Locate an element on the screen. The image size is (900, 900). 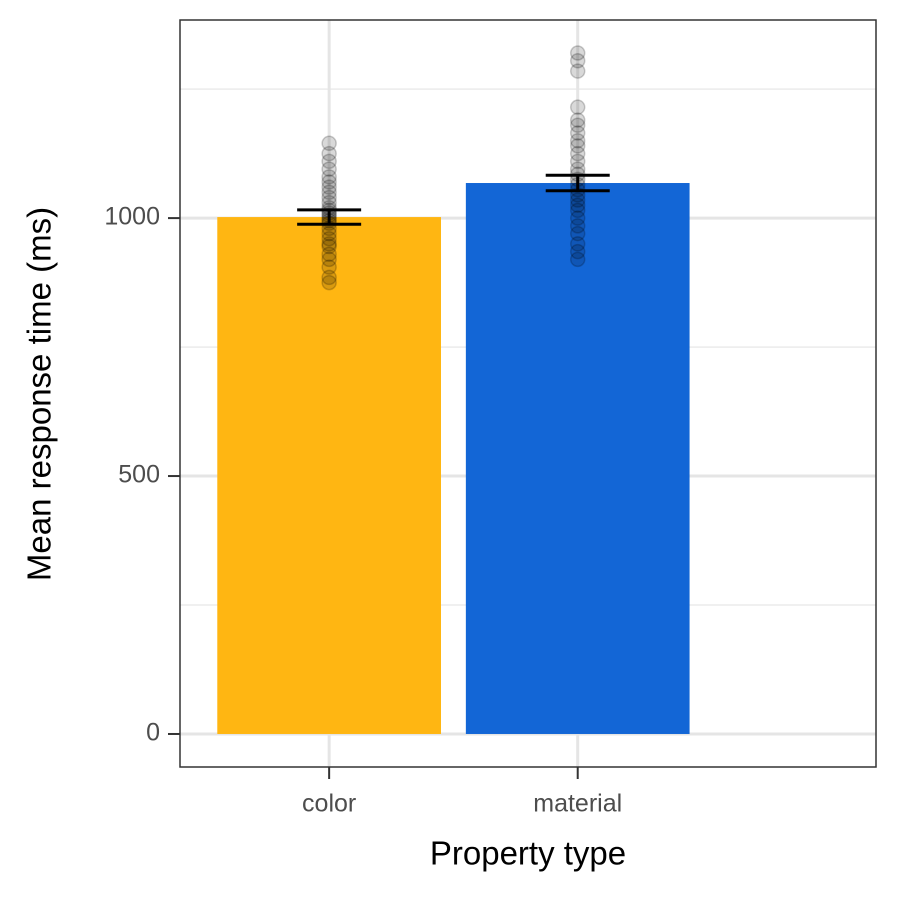
y-tick-label: 0 is located at coordinates (153, 733).